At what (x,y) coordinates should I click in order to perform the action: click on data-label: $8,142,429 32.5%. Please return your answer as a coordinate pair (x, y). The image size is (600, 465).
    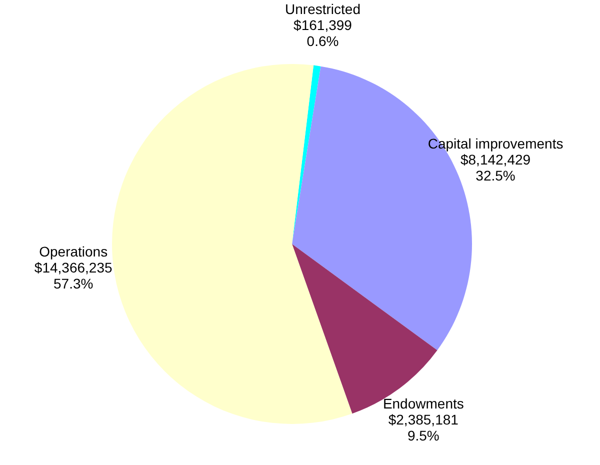
    Looking at the image, I should click on (495, 167).